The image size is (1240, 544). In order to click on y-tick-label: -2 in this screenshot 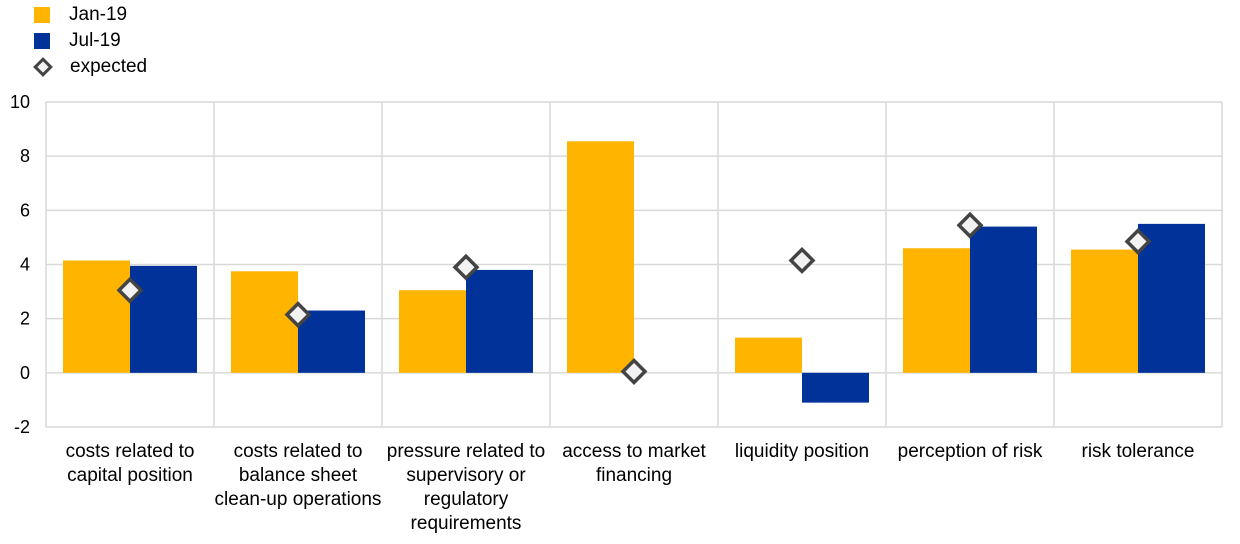, I will do `click(22, 427)`.